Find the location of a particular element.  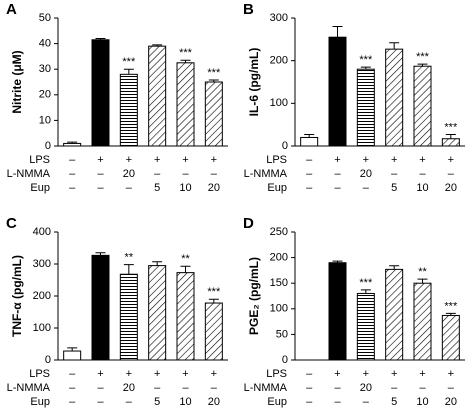

panel-letter: C is located at coordinates (11, 223).